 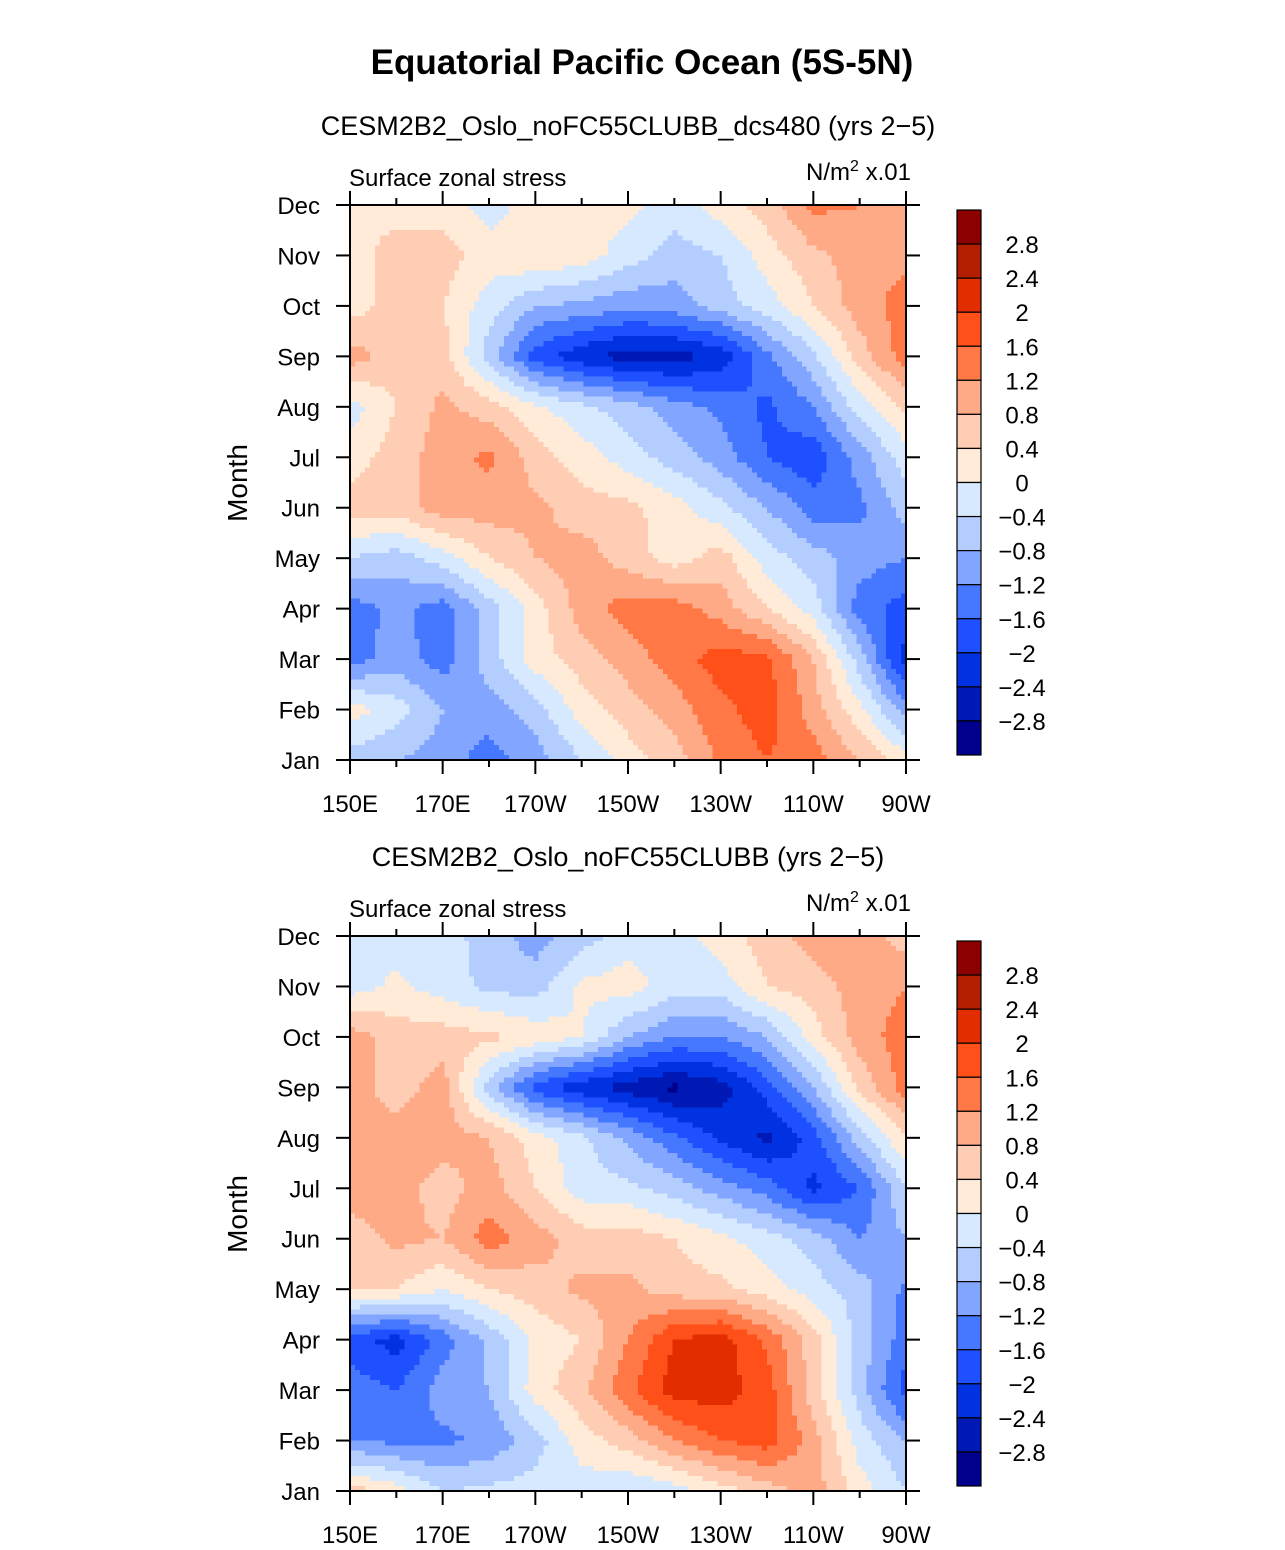 I want to click on units-superscript: 2, so click(x=854, y=166).